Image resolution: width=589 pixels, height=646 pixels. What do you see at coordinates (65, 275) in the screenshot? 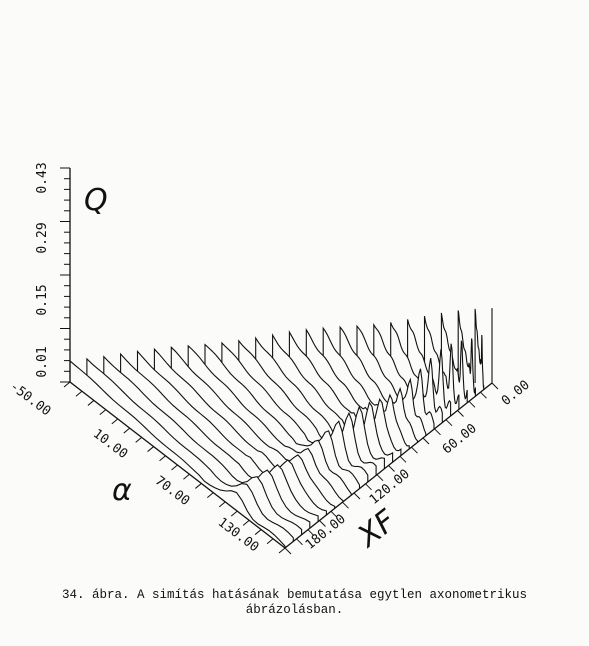
I see `q-axis-ticks` at bounding box center [65, 275].